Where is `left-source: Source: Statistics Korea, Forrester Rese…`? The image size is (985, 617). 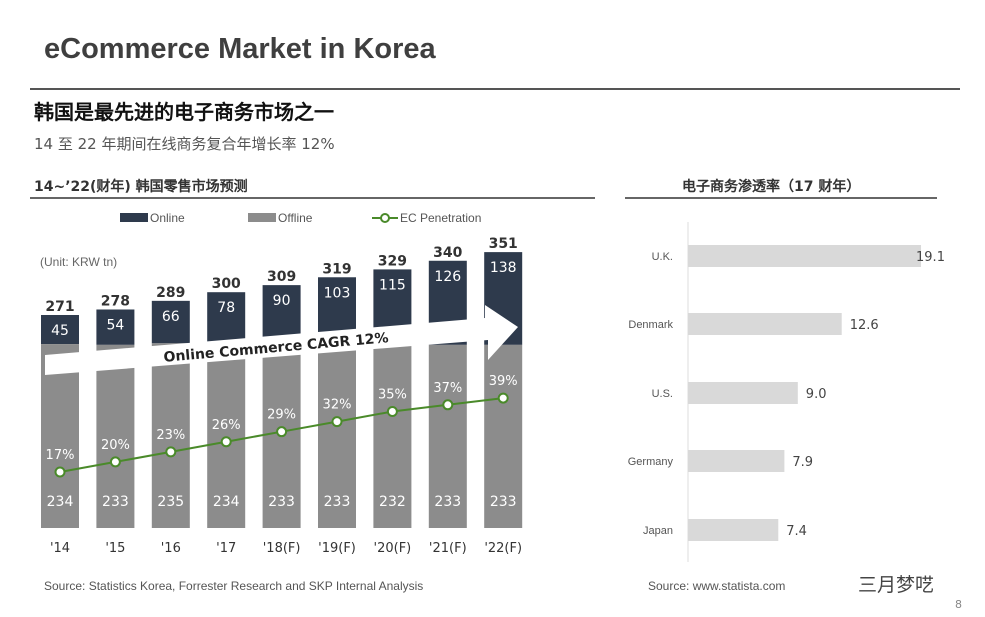 left-source: Source: Statistics Korea, Forrester Rese… is located at coordinates (234, 586).